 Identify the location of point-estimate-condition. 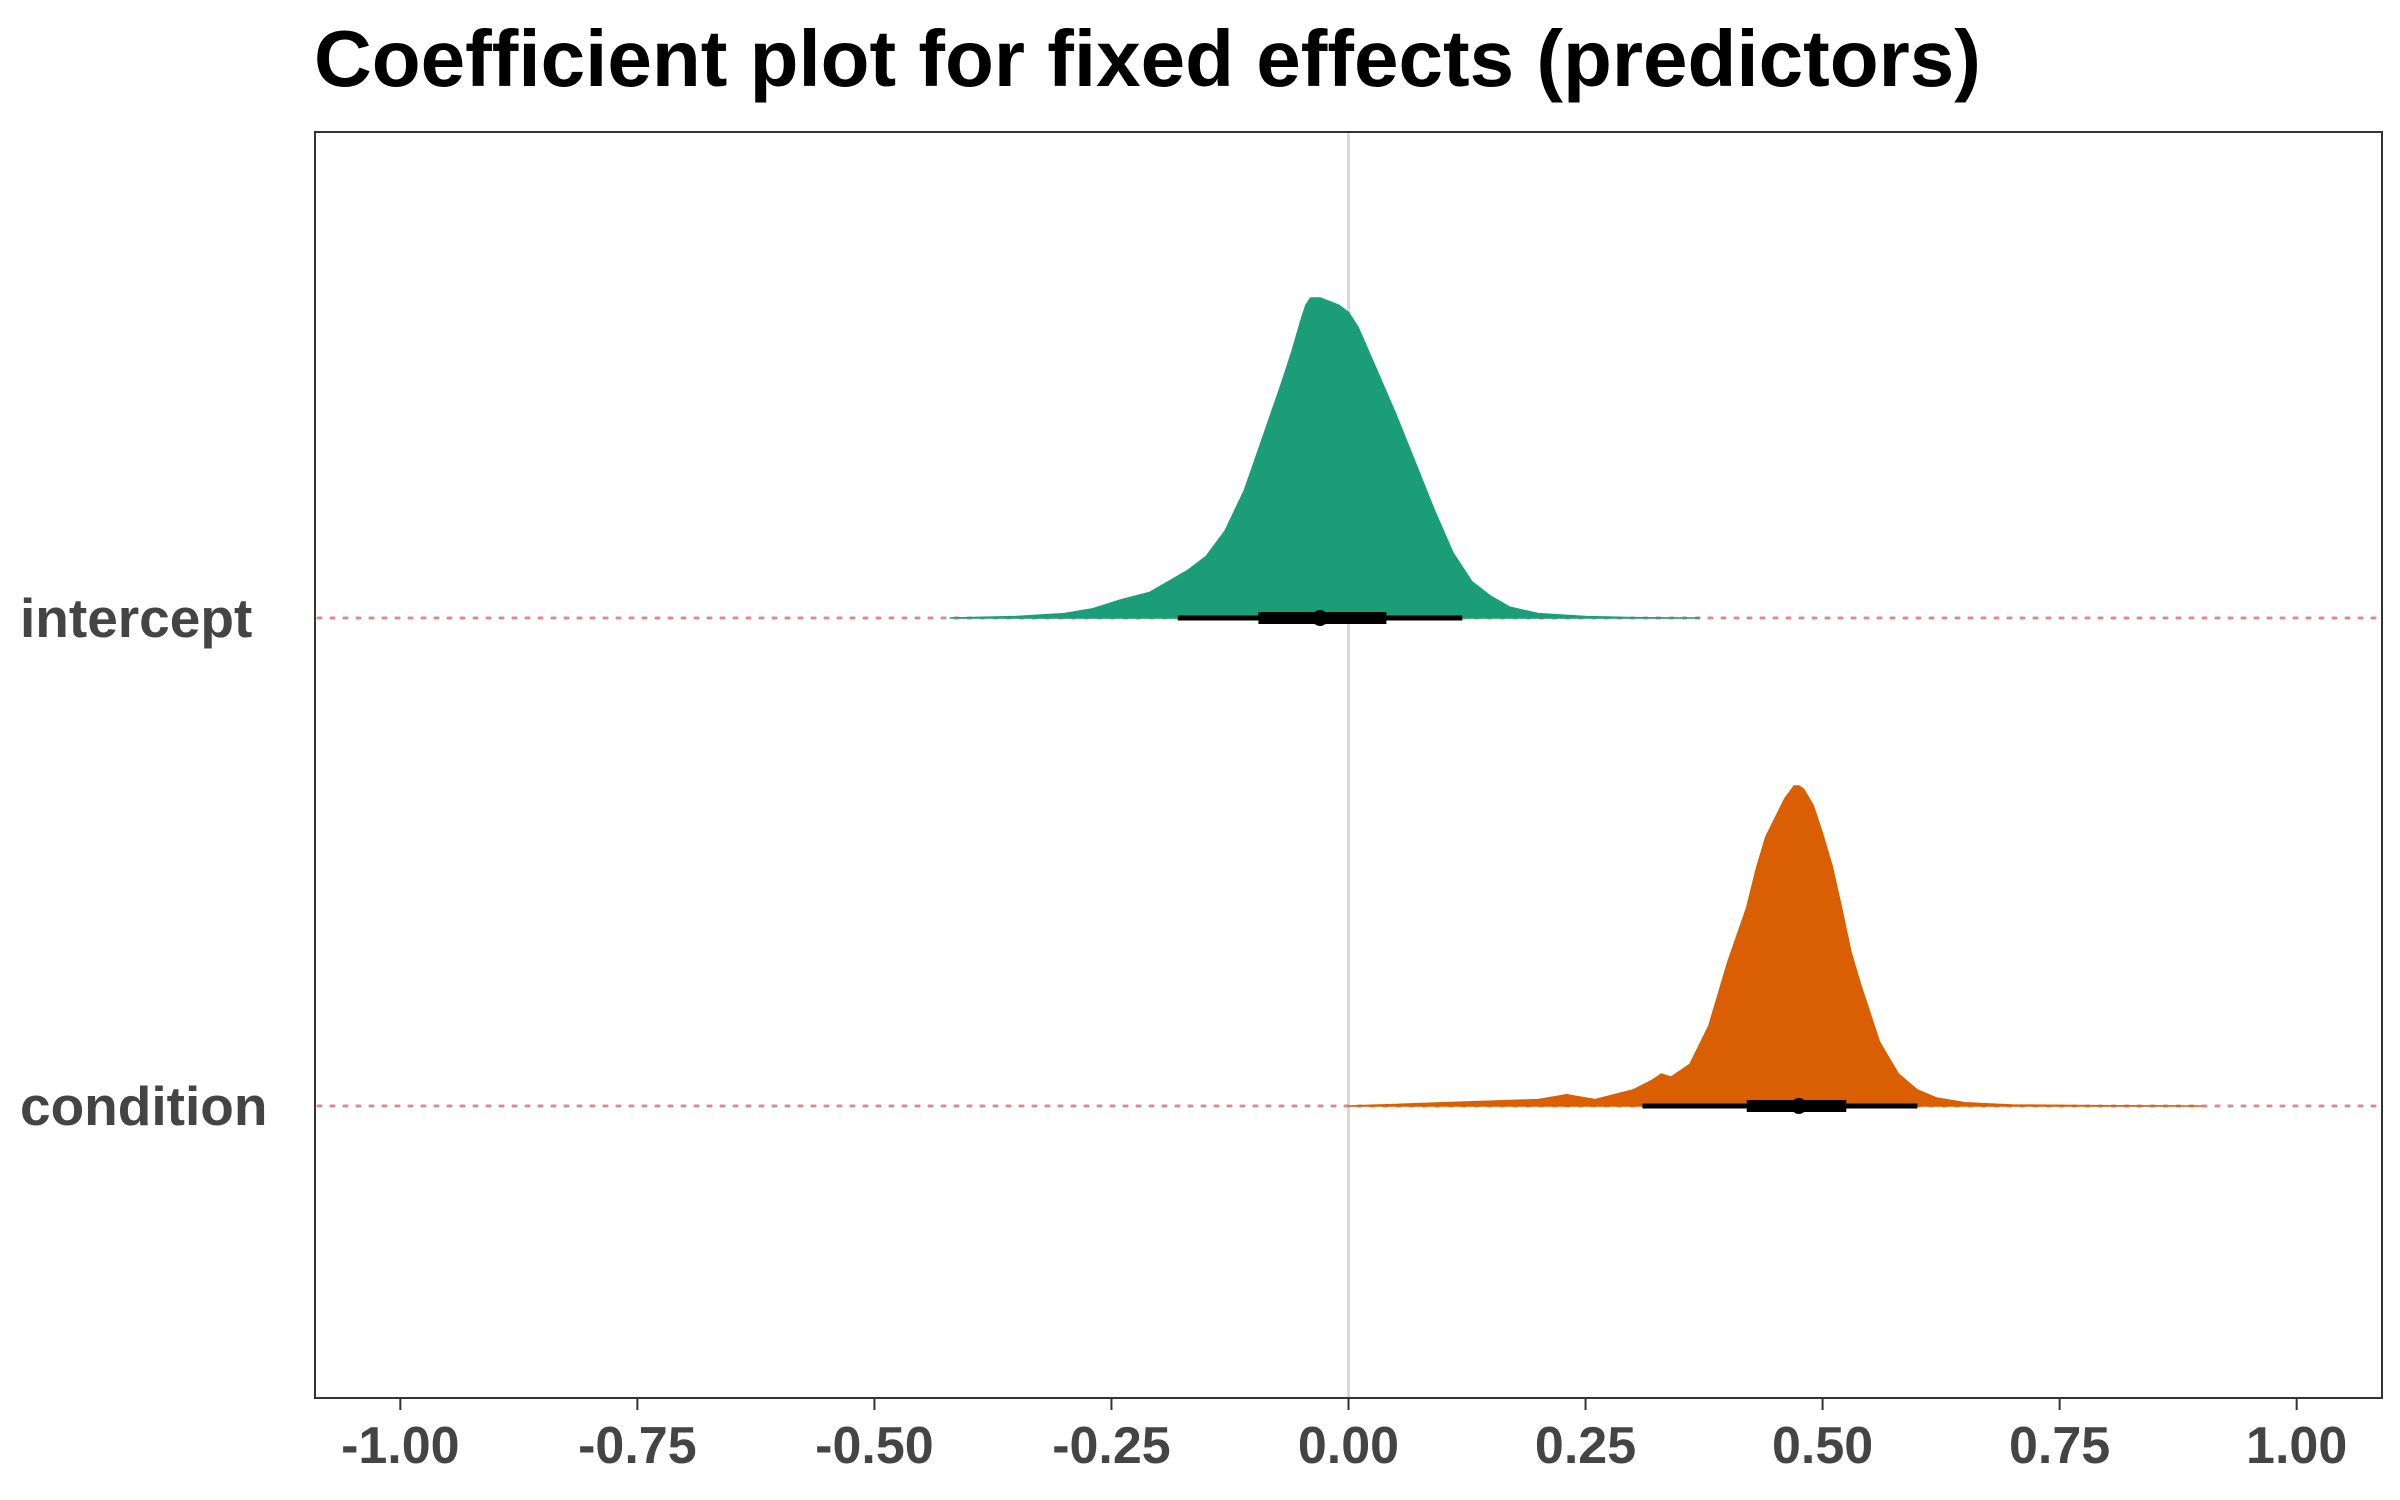
(1798, 1106).